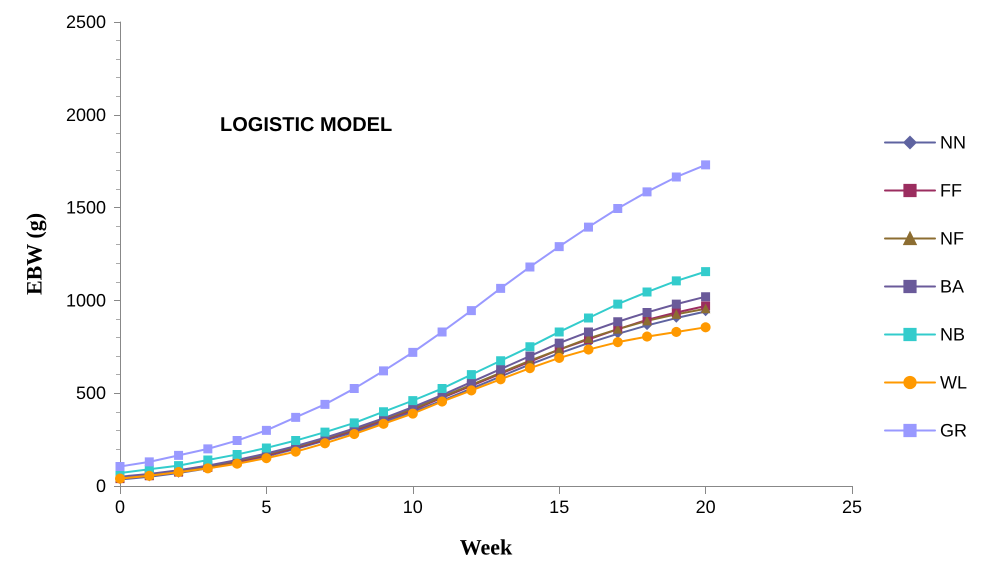  What do you see at coordinates (953, 382) in the screenshot?
I see `legend-label: WL` at bounding box center [953, 382].